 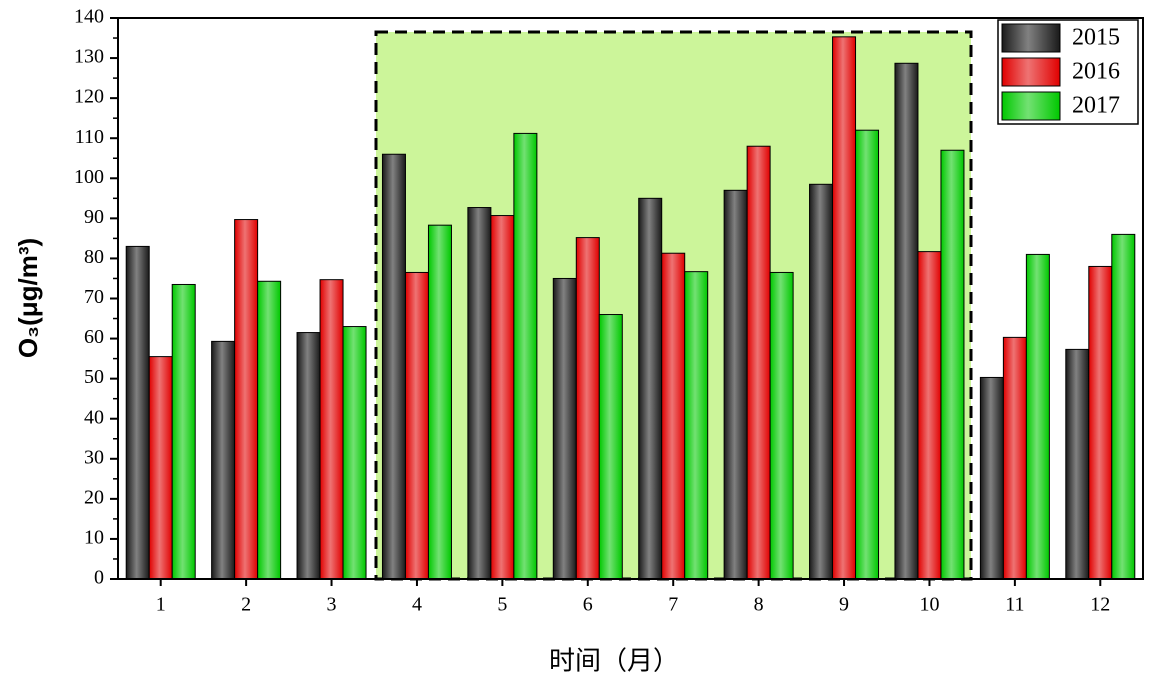 What do you see at coordinates (1096, 106) in the screenshot?
I see `legend-label: 2017` at bounding box center [1096, 106].